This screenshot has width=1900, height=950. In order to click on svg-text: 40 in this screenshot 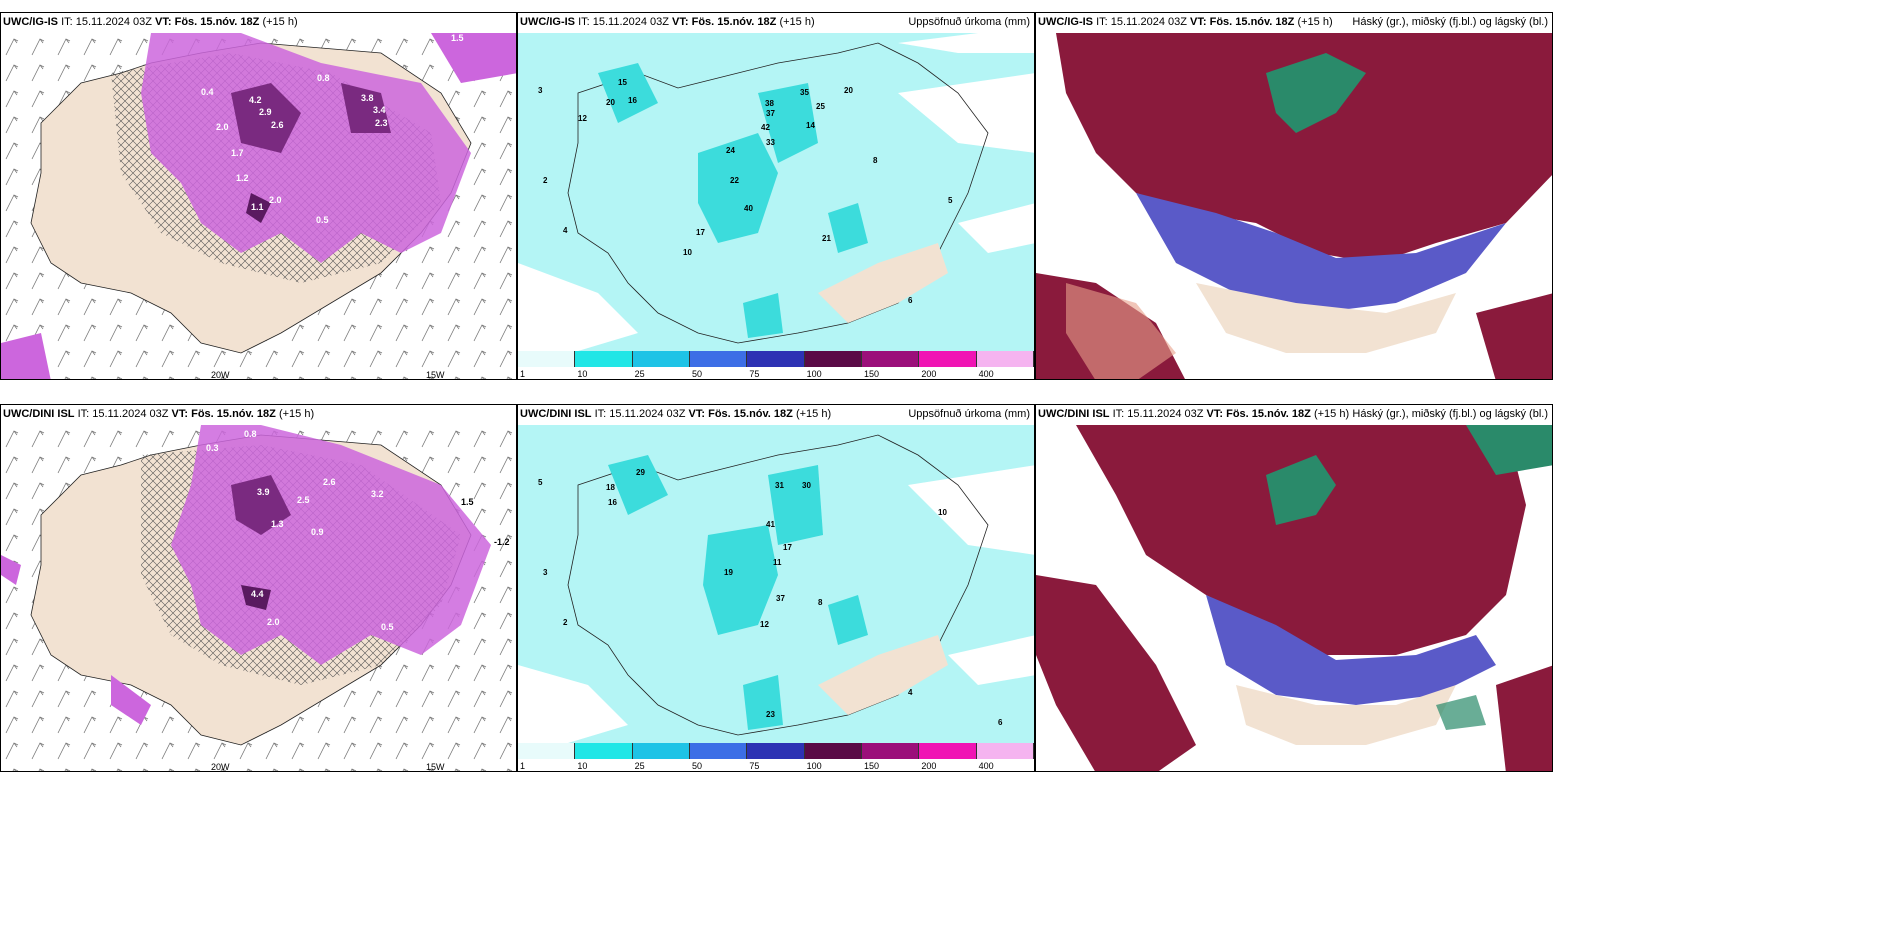, I will do `click(748, 208)`.